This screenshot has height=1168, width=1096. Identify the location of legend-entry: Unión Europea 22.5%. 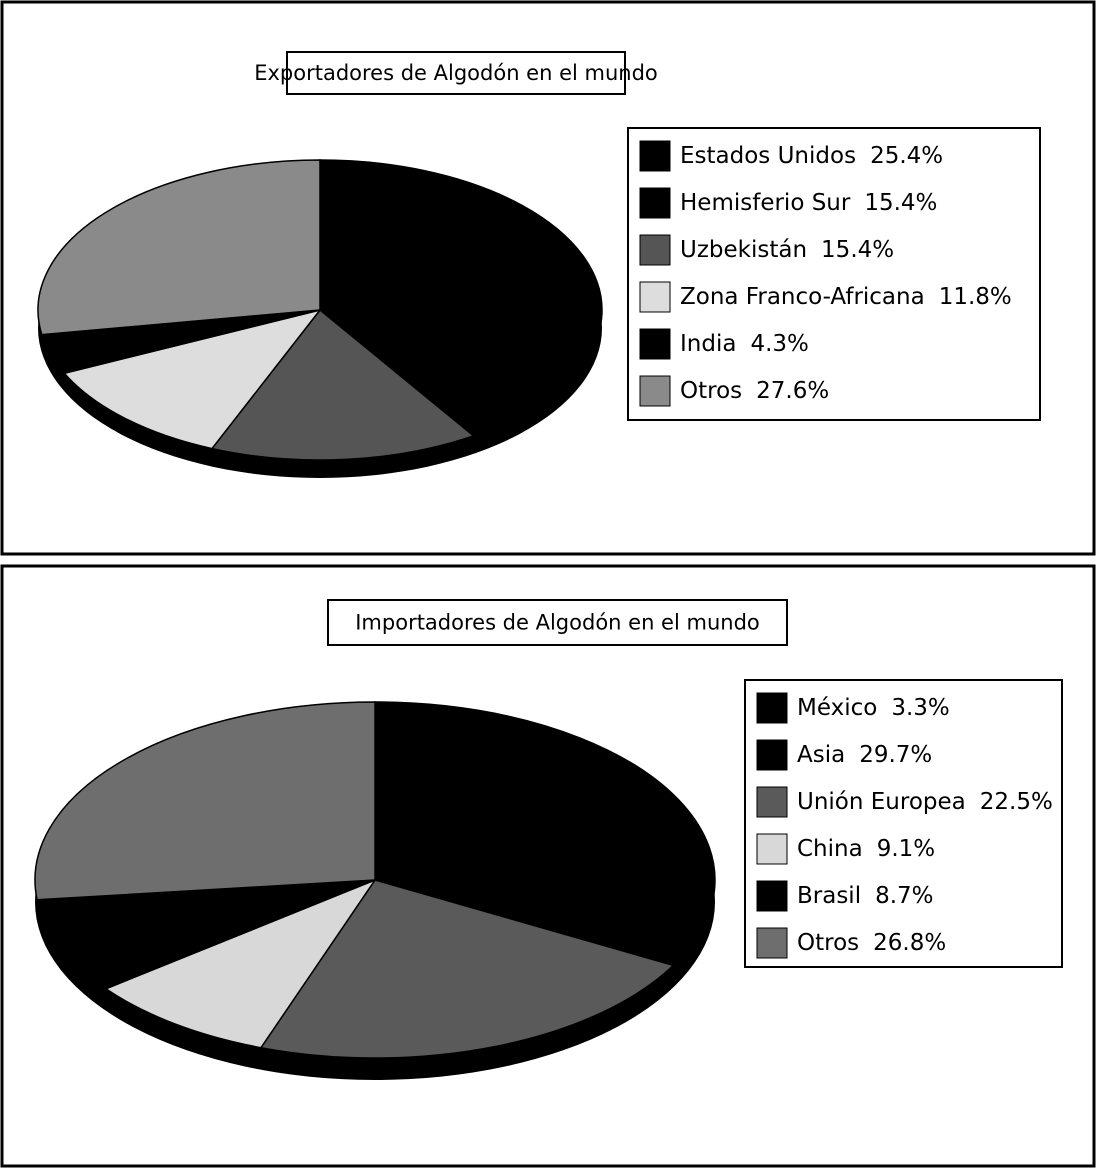
(925, 802).